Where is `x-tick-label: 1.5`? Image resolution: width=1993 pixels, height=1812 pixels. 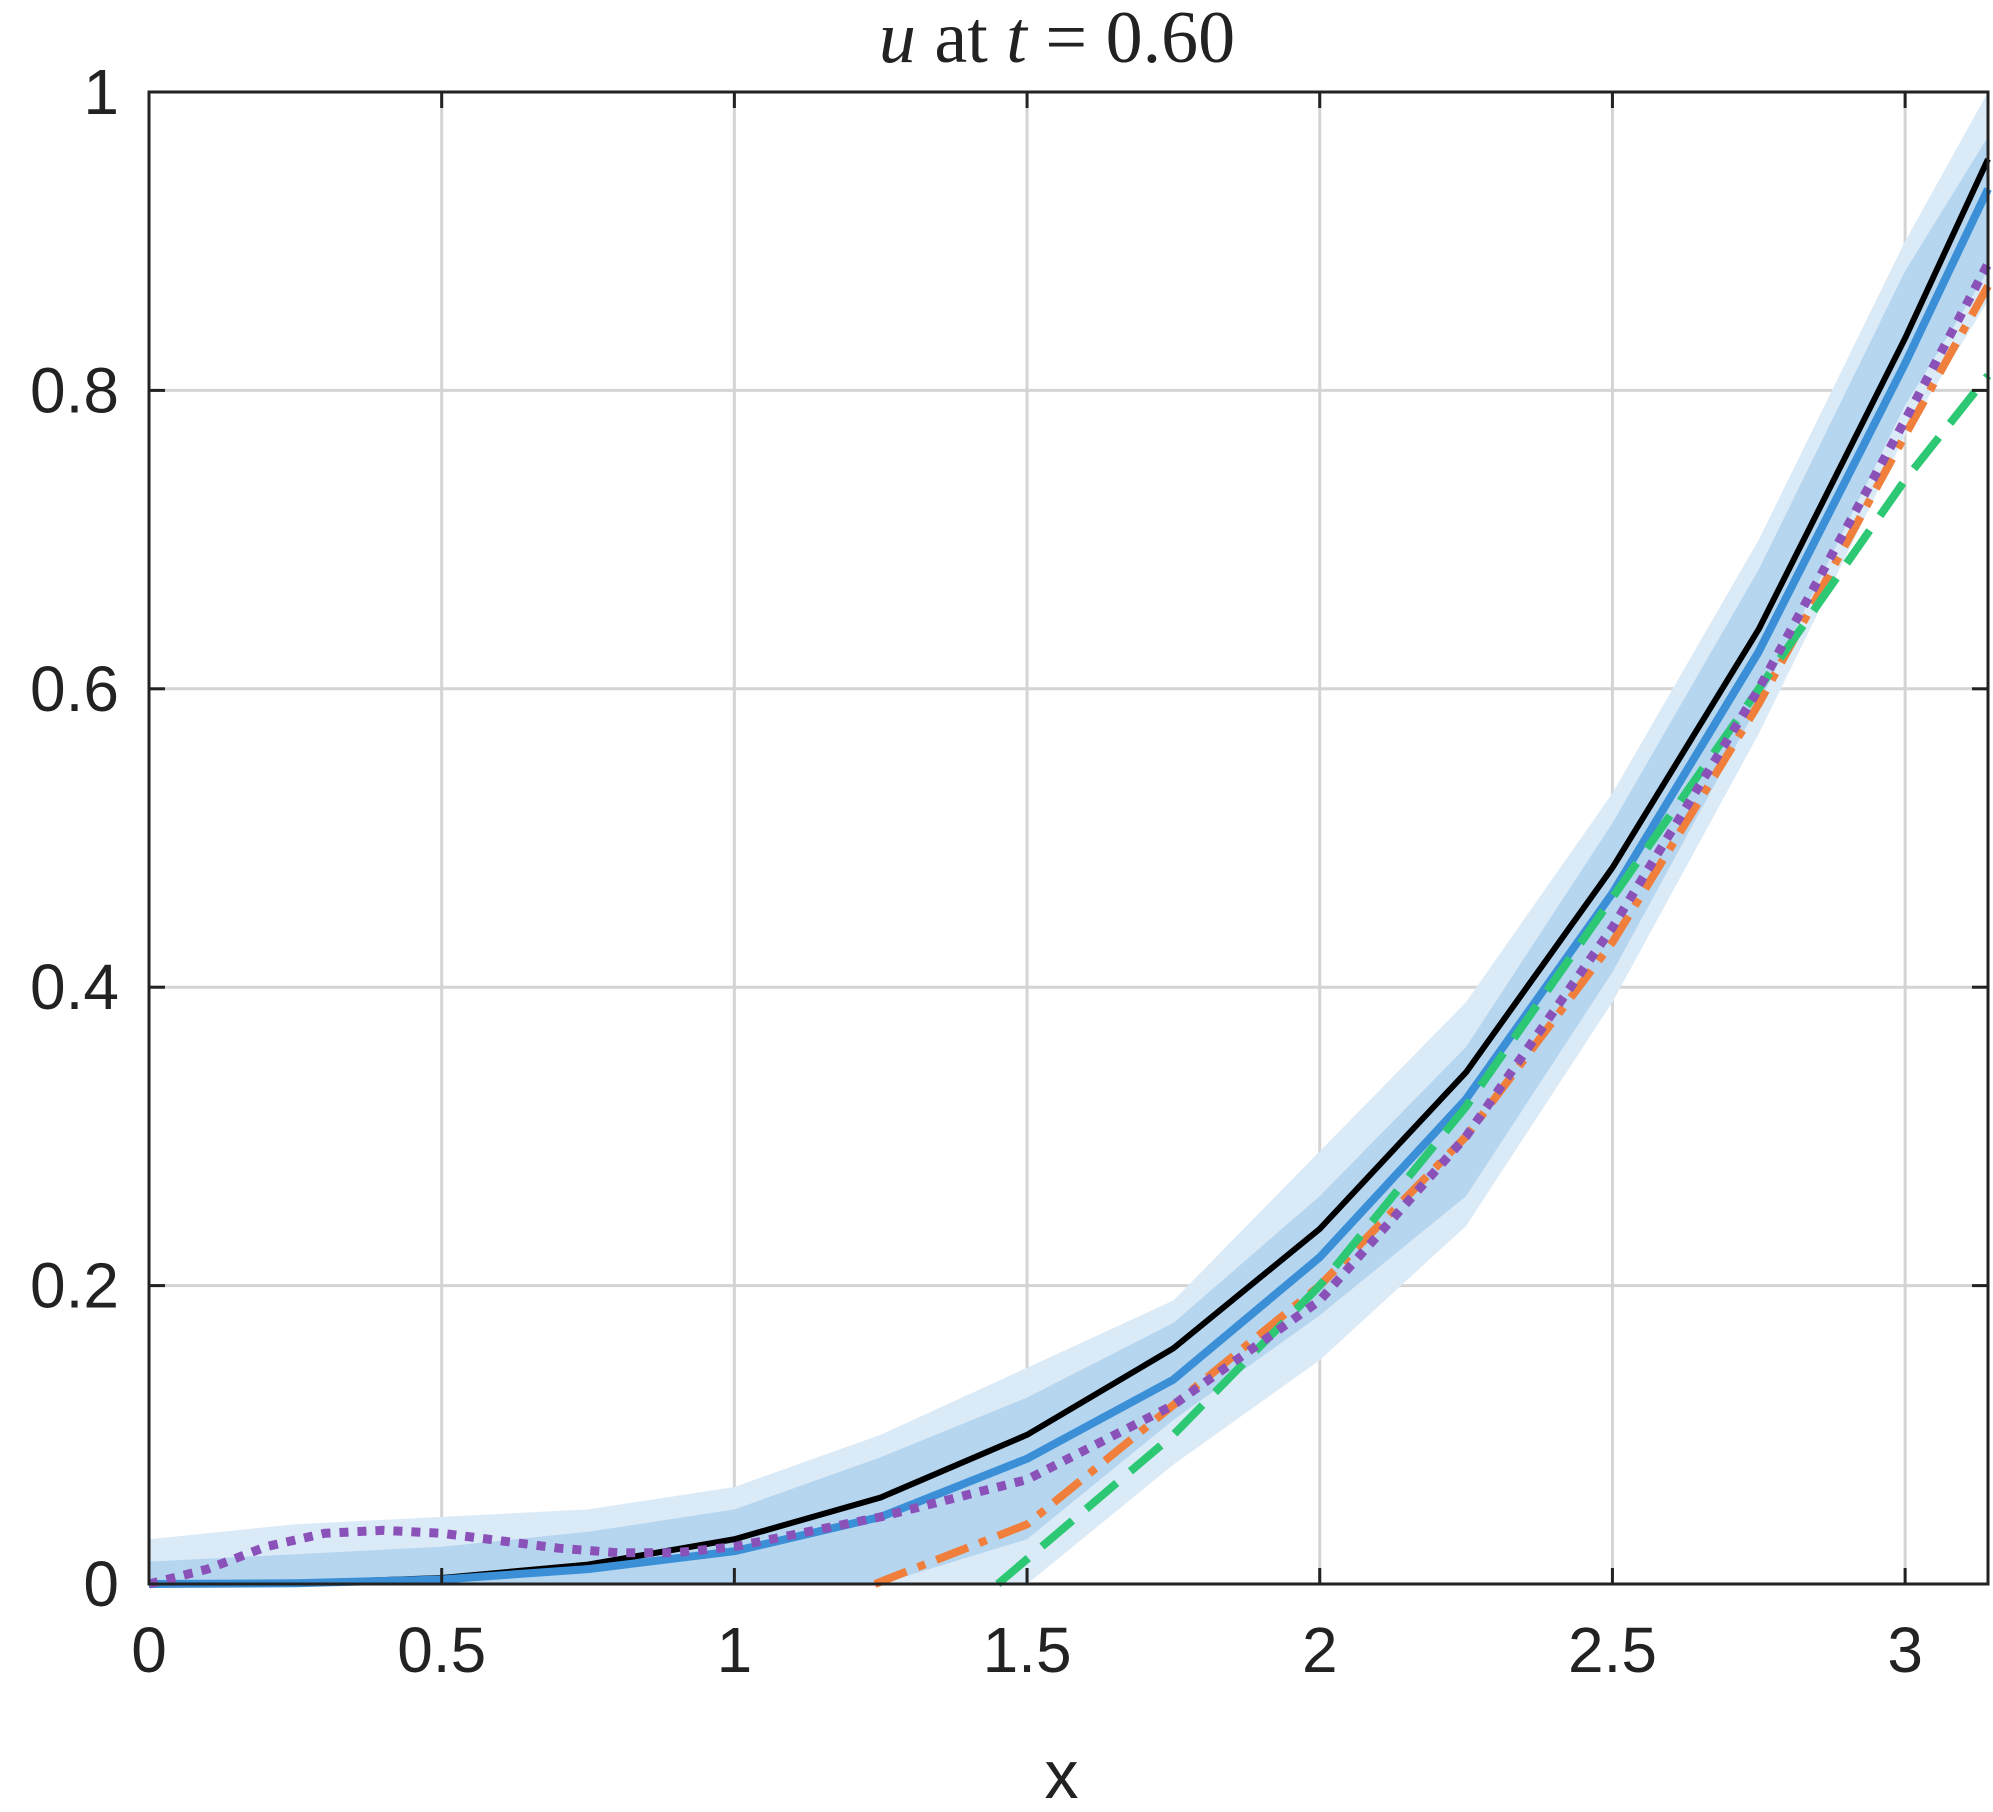
x-tick-label: 1.5 is located at coordinates (1027, 1650).